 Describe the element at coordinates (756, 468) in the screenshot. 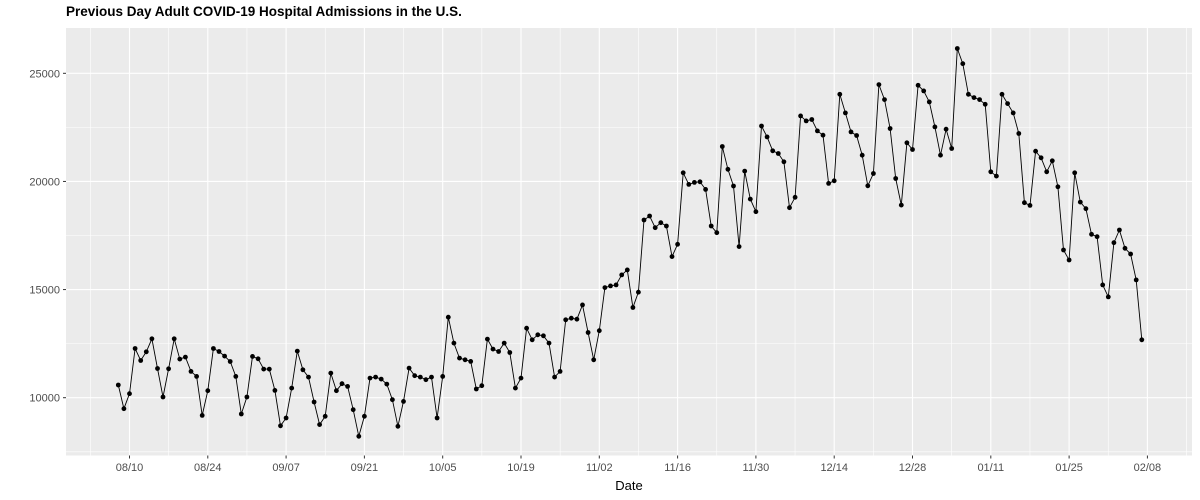

I see `x-tick-label: 11/30` at that location.